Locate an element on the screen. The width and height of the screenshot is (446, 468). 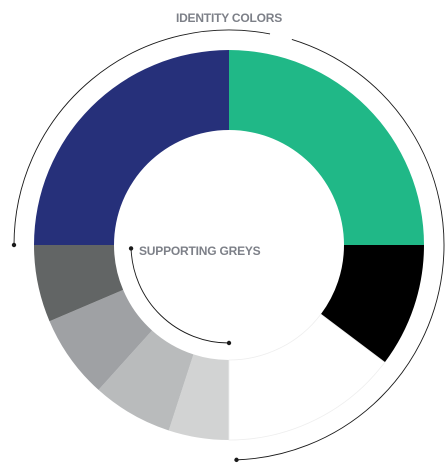
segment-grey-lightest is located at coordinates (198, 397).